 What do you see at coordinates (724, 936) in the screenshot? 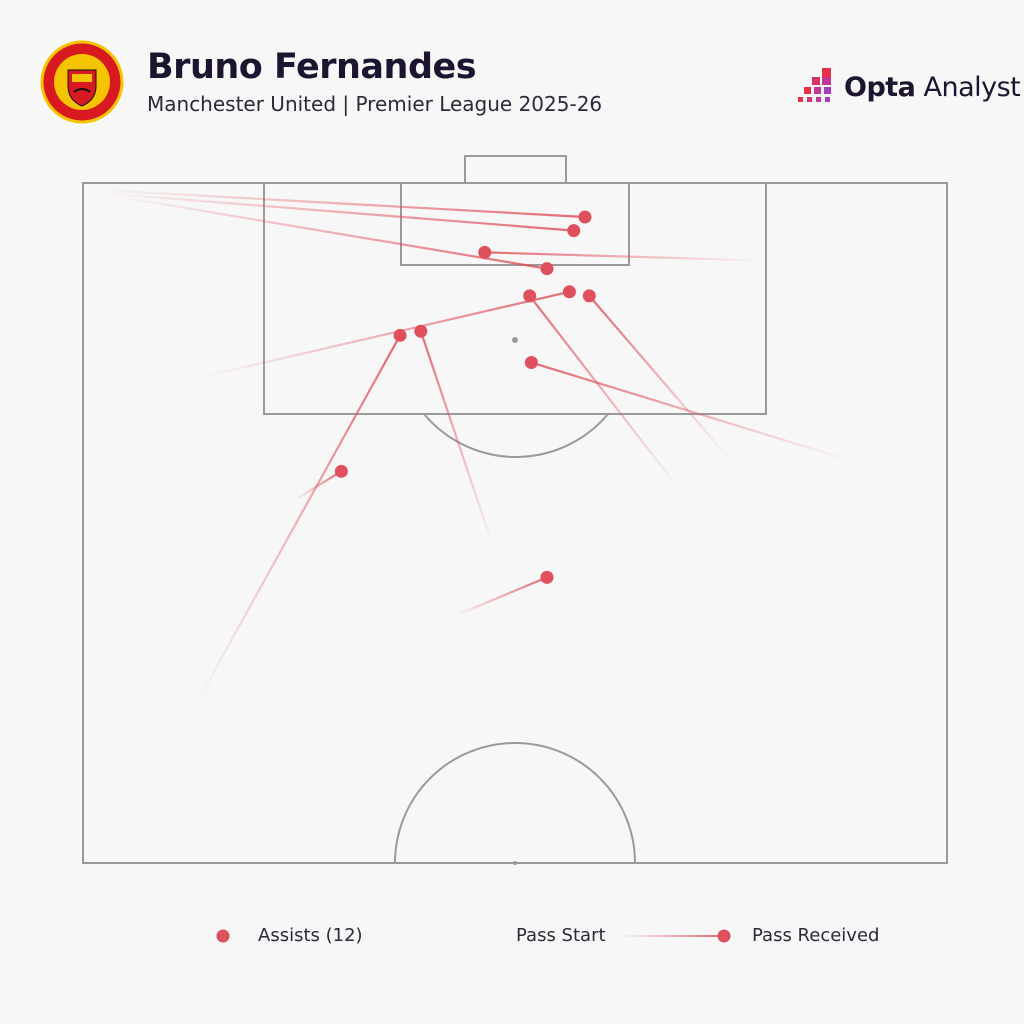
I see `legend-pass-received-dot` at bounding box center [724, 936].